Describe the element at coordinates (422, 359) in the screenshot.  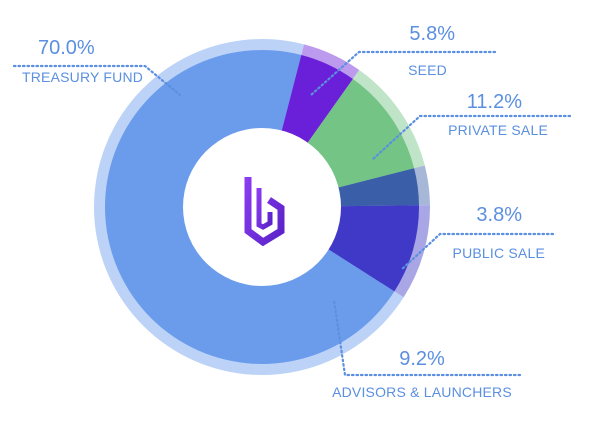
I see `data-label-percent: 9.2%` at that location.